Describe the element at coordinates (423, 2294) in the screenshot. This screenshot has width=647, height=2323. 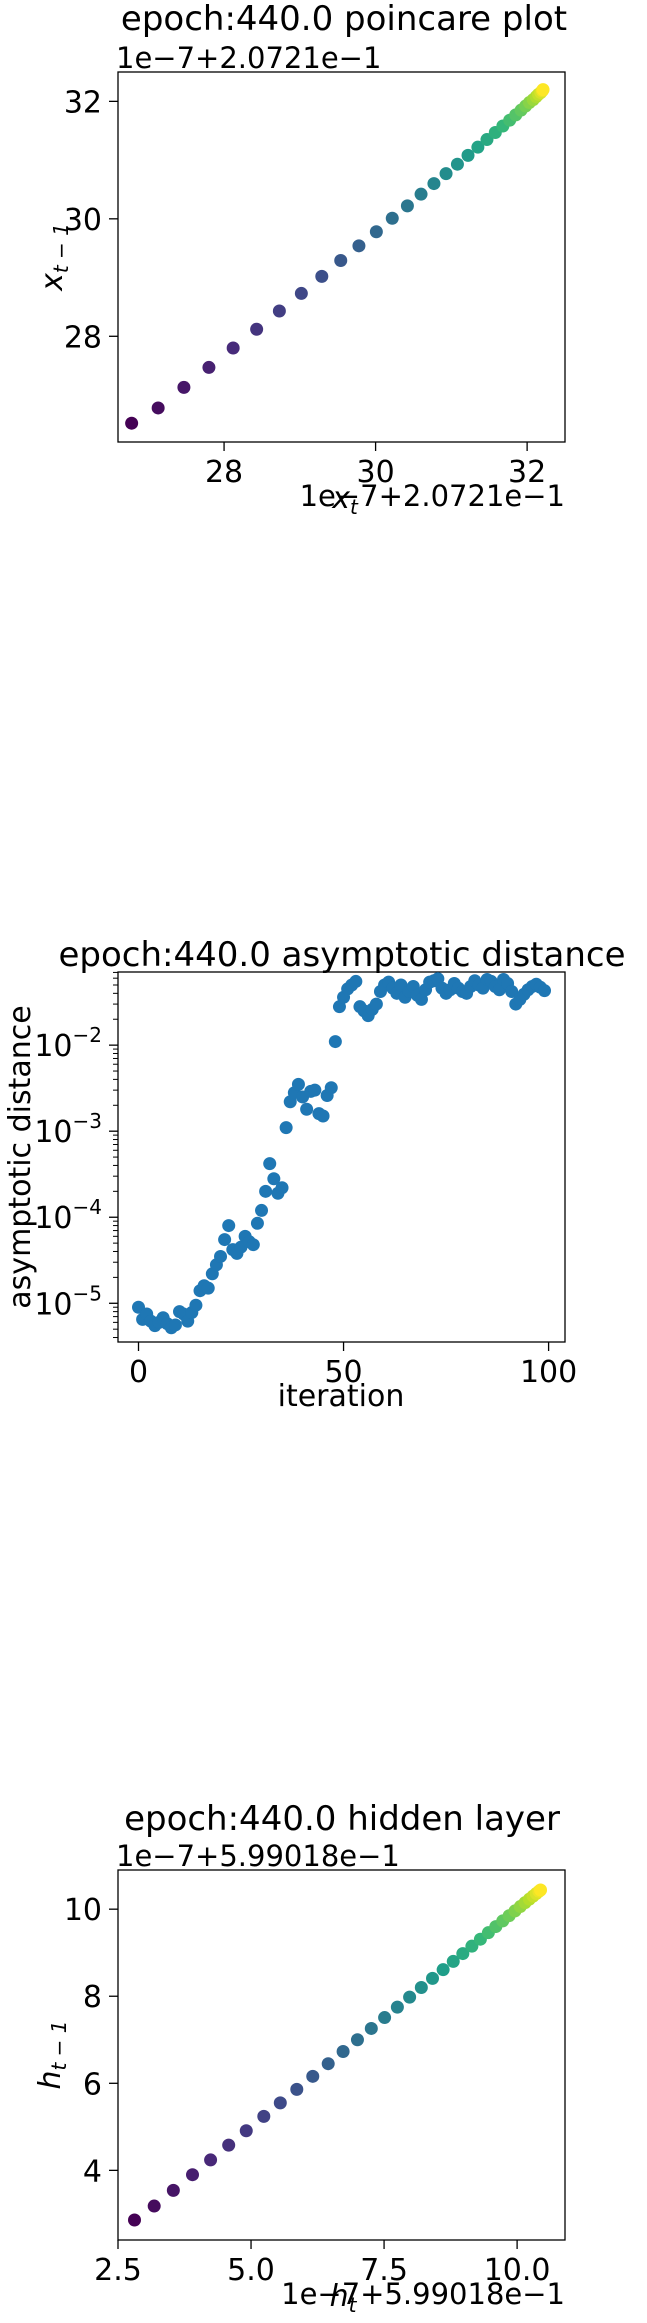
I see `hidden-layer-x-offset-text: 1e−7+5.99018e−1` at that location.